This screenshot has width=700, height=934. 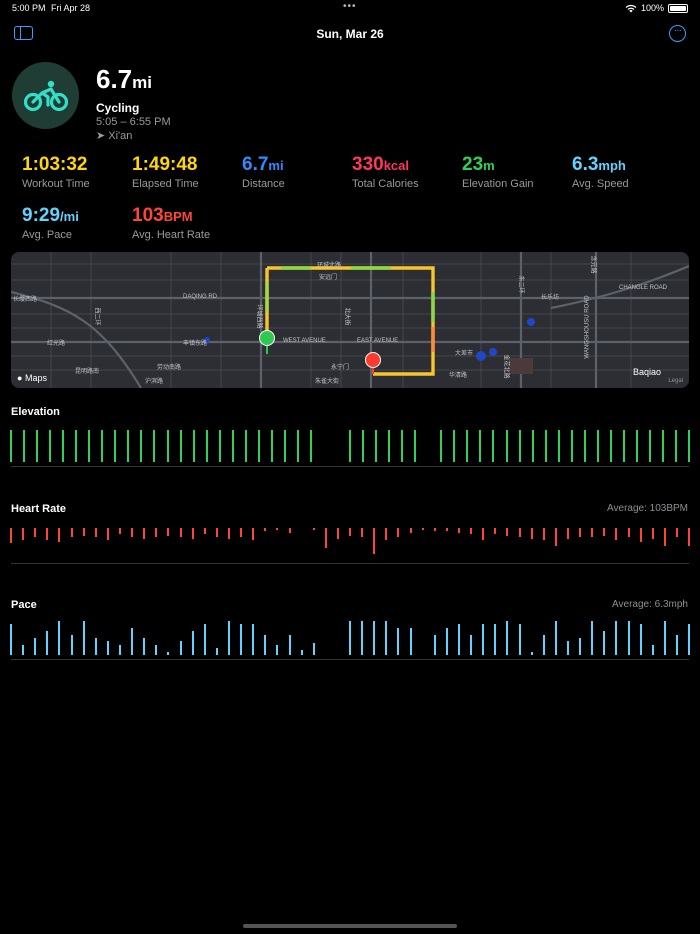 What do you see at coordinates (56, 184) in the screenshot?
I see `metric-label: Workout Time` at bounding box center [56, 184].